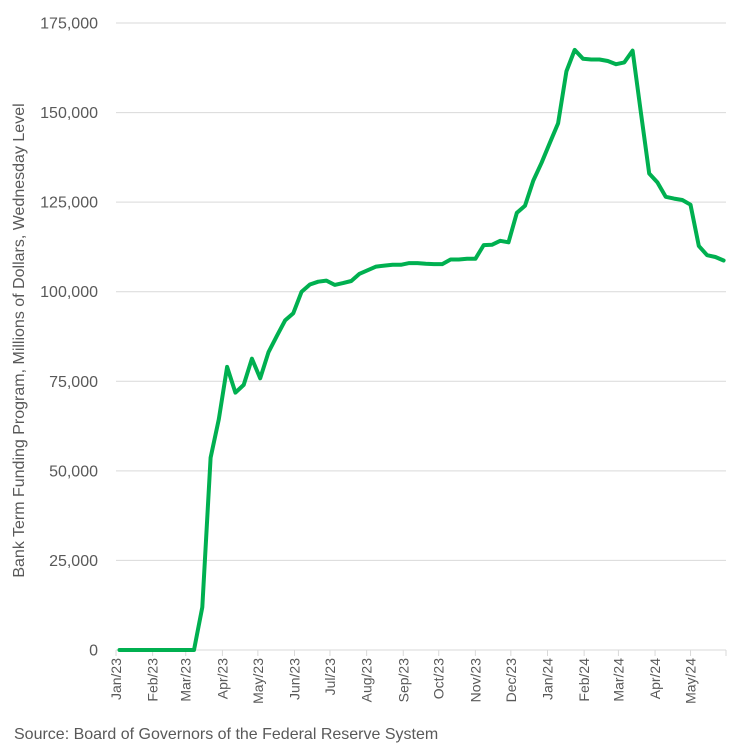 The height and width of the screenshot is (756, 750). Describe the element at coordinates (475, 680) in the screenshot. I see `x-tick-label: Nov/23` at that location.